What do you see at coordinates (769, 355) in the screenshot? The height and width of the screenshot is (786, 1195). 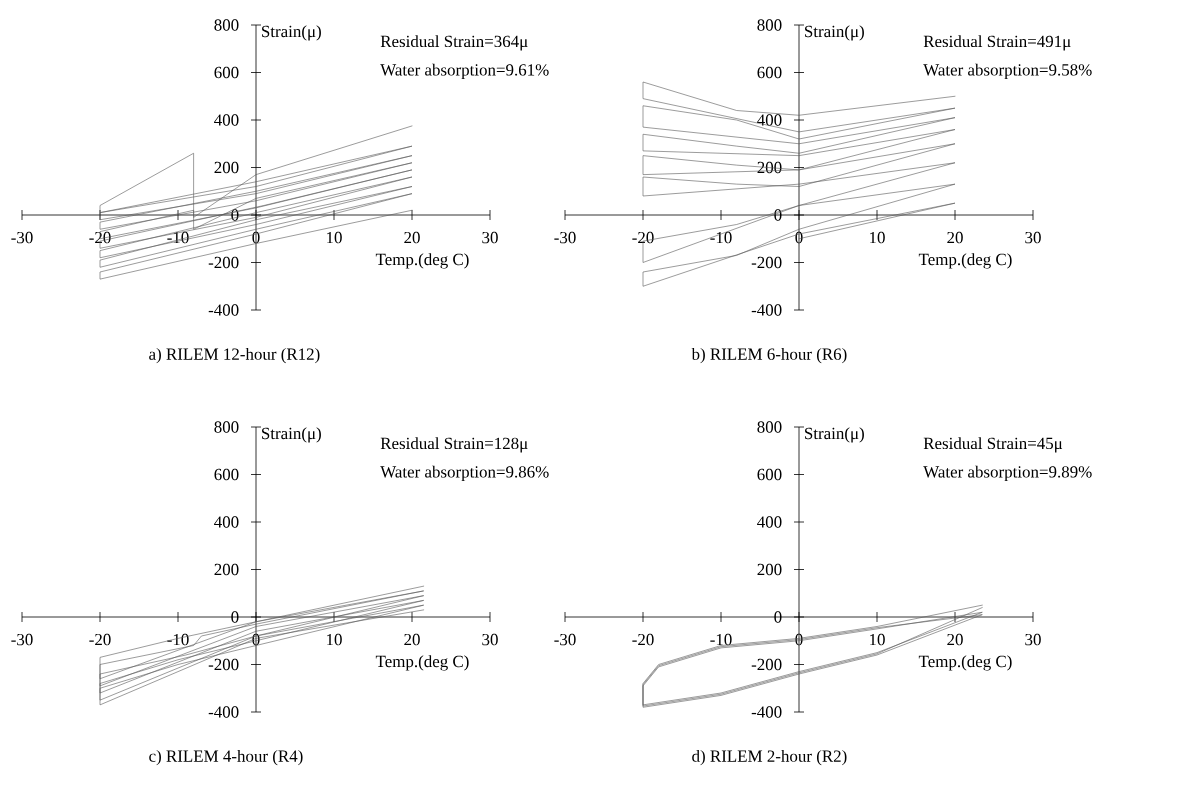 I see `text: b) RILEM 6-hour (R6)` at bounding box center [769, 355].